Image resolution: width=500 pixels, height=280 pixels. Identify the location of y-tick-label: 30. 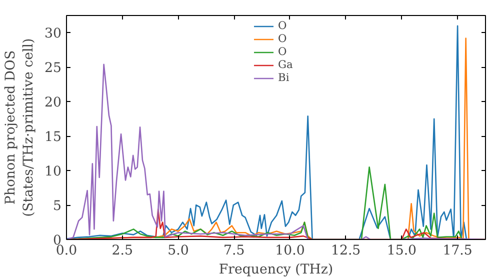
(53, 34).